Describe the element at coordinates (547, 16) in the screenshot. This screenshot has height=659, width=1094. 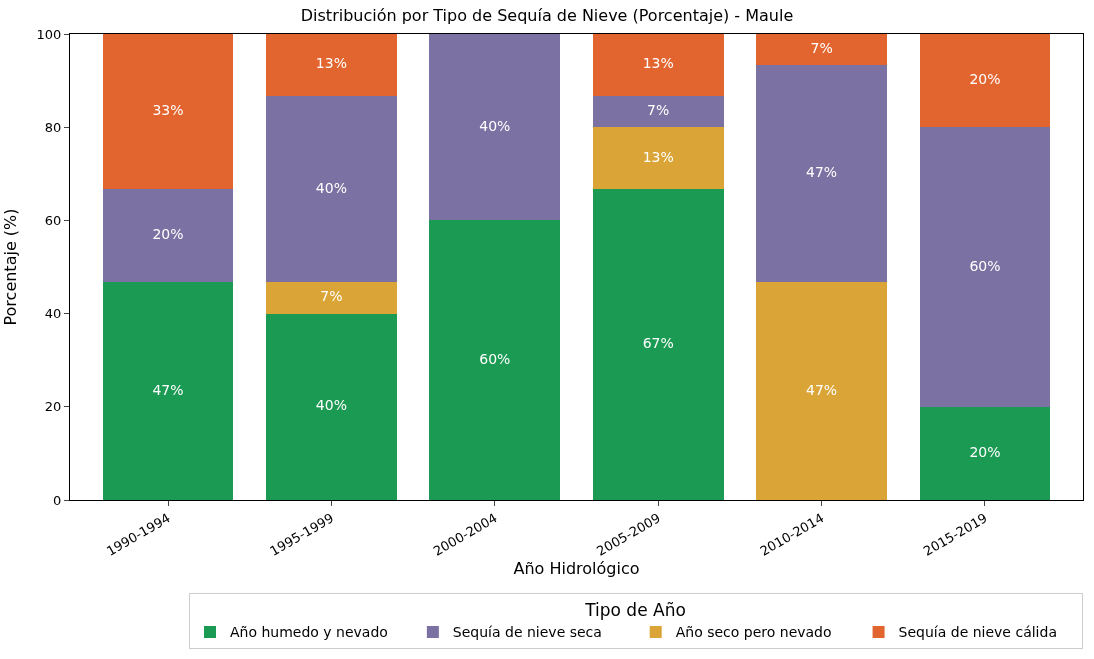
I see `chart-title: Distribución por Tipo de Sequía de Nieve (Porcentaje) - Maule` at that location.